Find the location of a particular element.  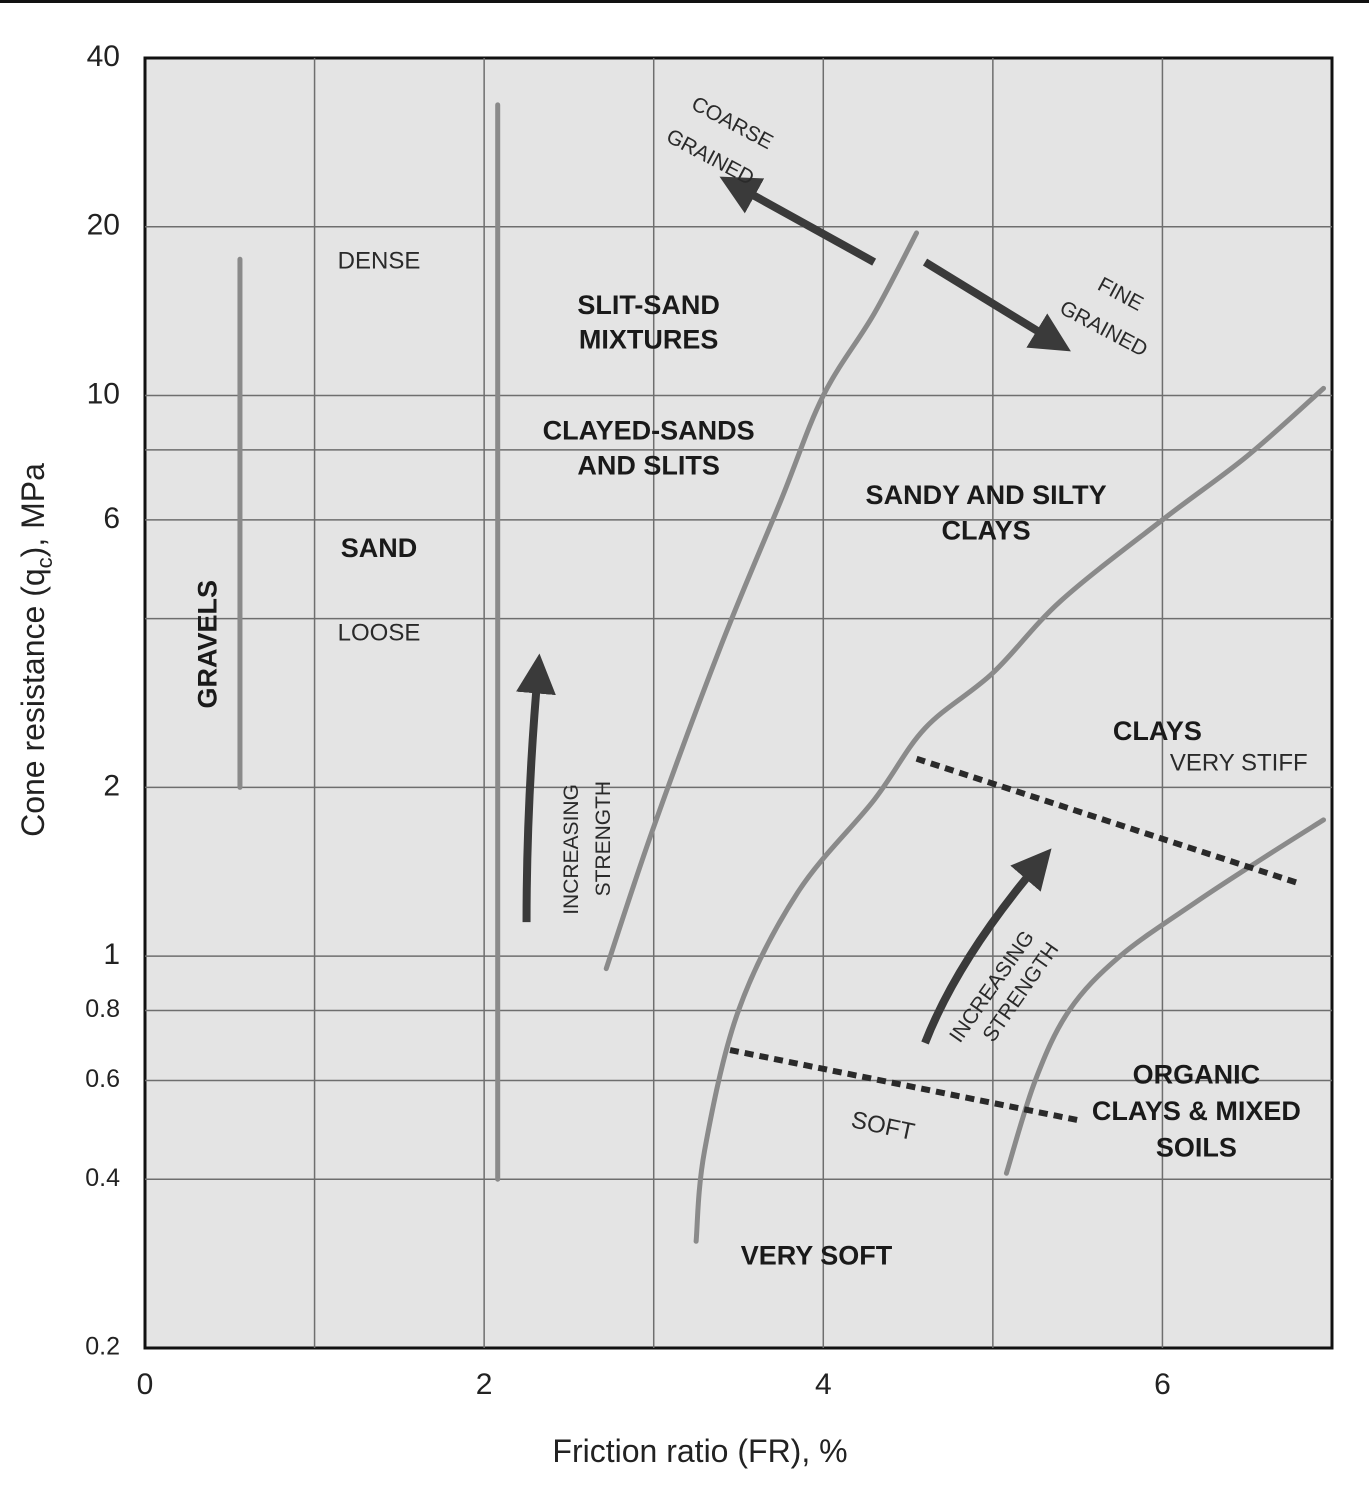

zone-label-clays-mixed: CLAYS & MIXED is located at coordinates (1196, 1111).